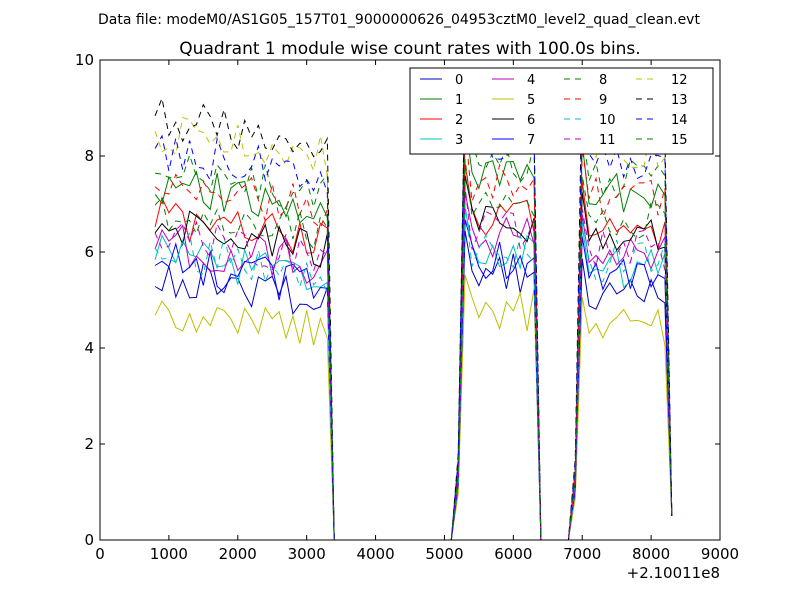 Image resolution: width=800 pixels, height=600 pixels. I want to click on legend-label-10: 10, so click(607, 120).